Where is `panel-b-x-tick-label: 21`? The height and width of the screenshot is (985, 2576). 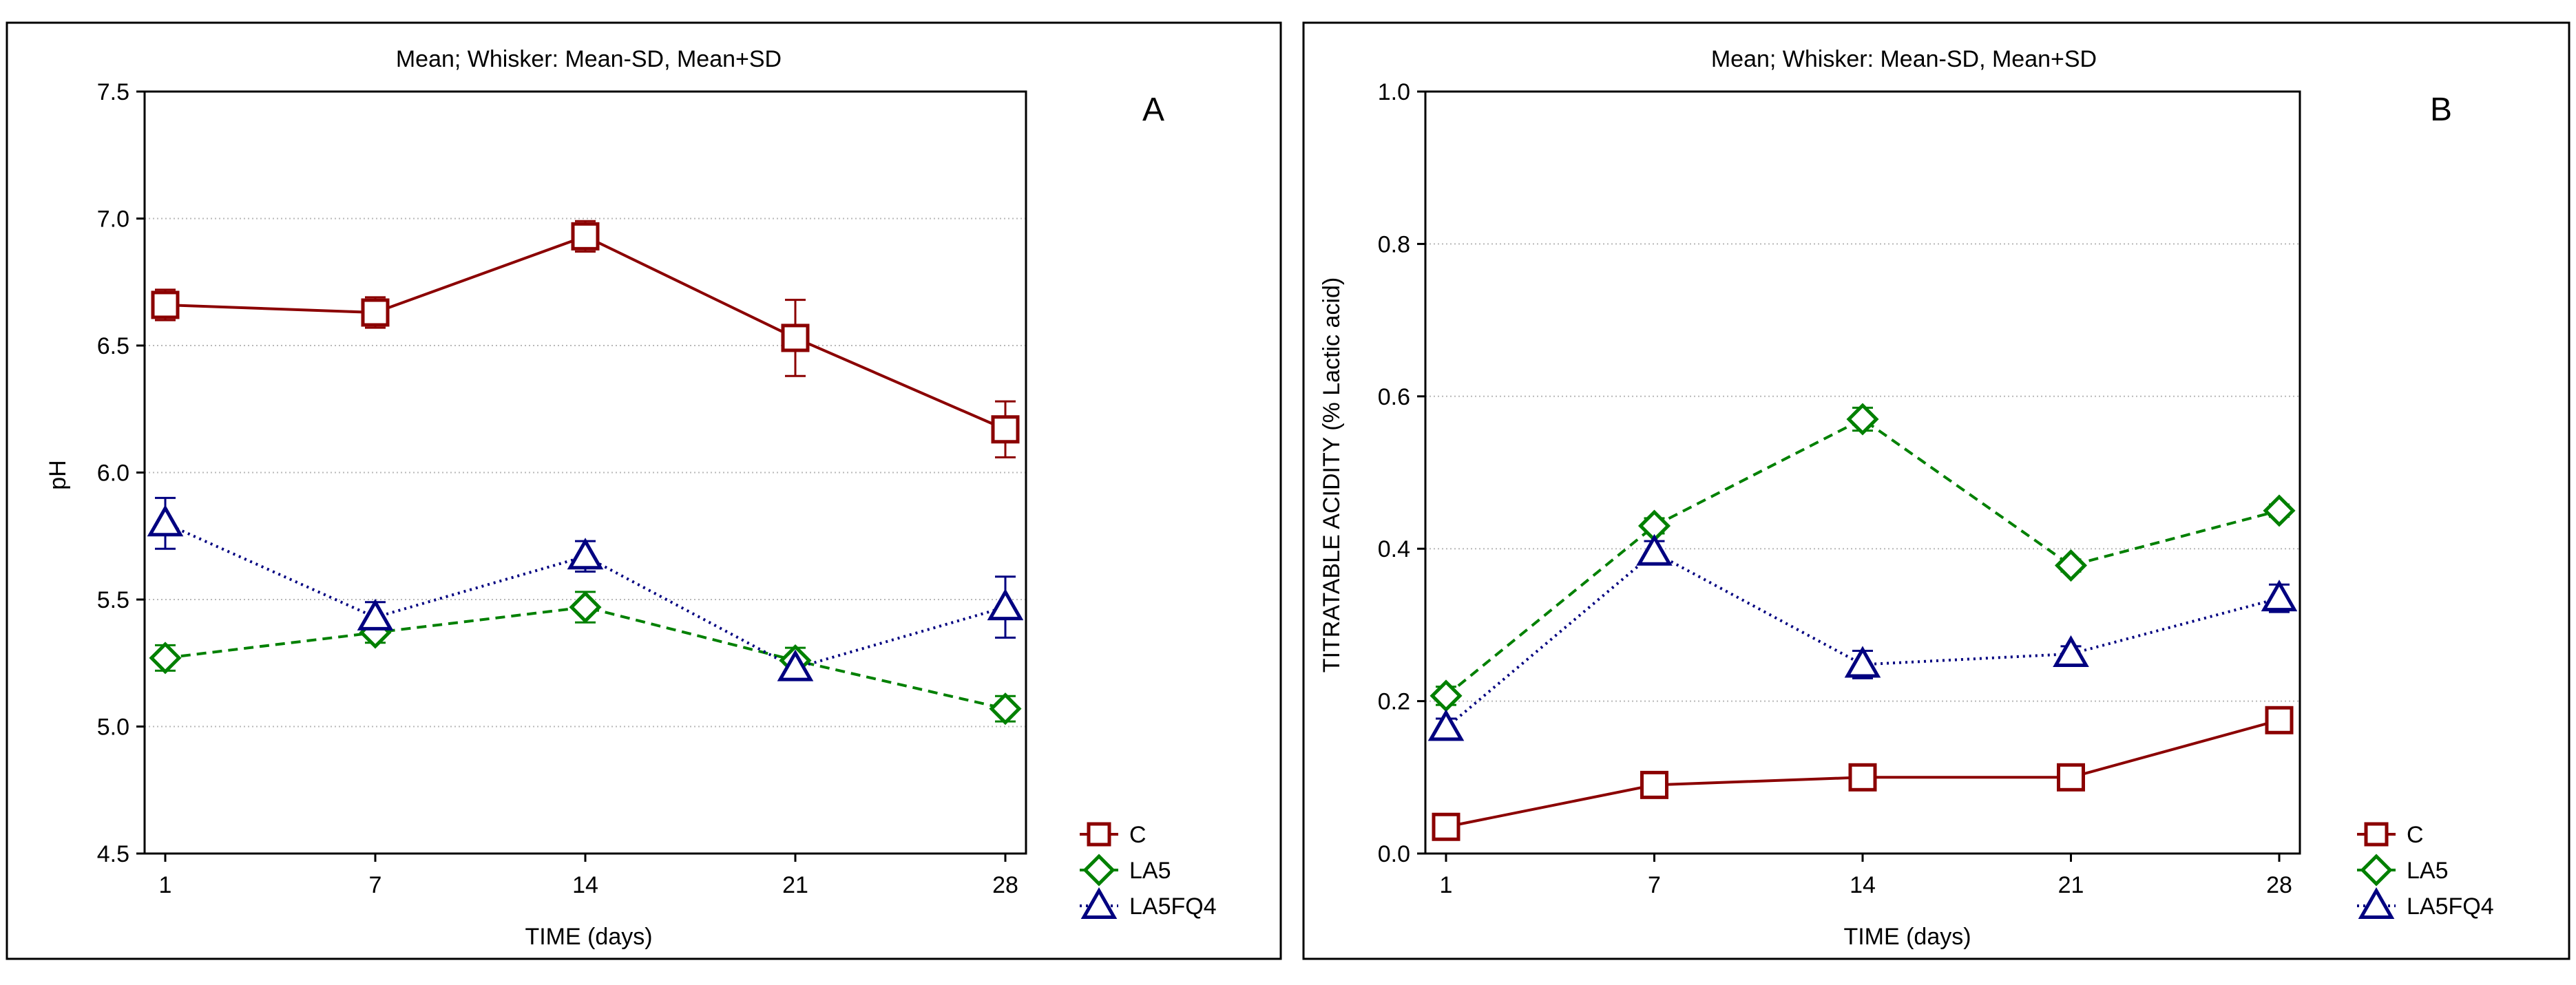
panel-b-x-tick-label: 21 is located at coordinates (2071, 885).